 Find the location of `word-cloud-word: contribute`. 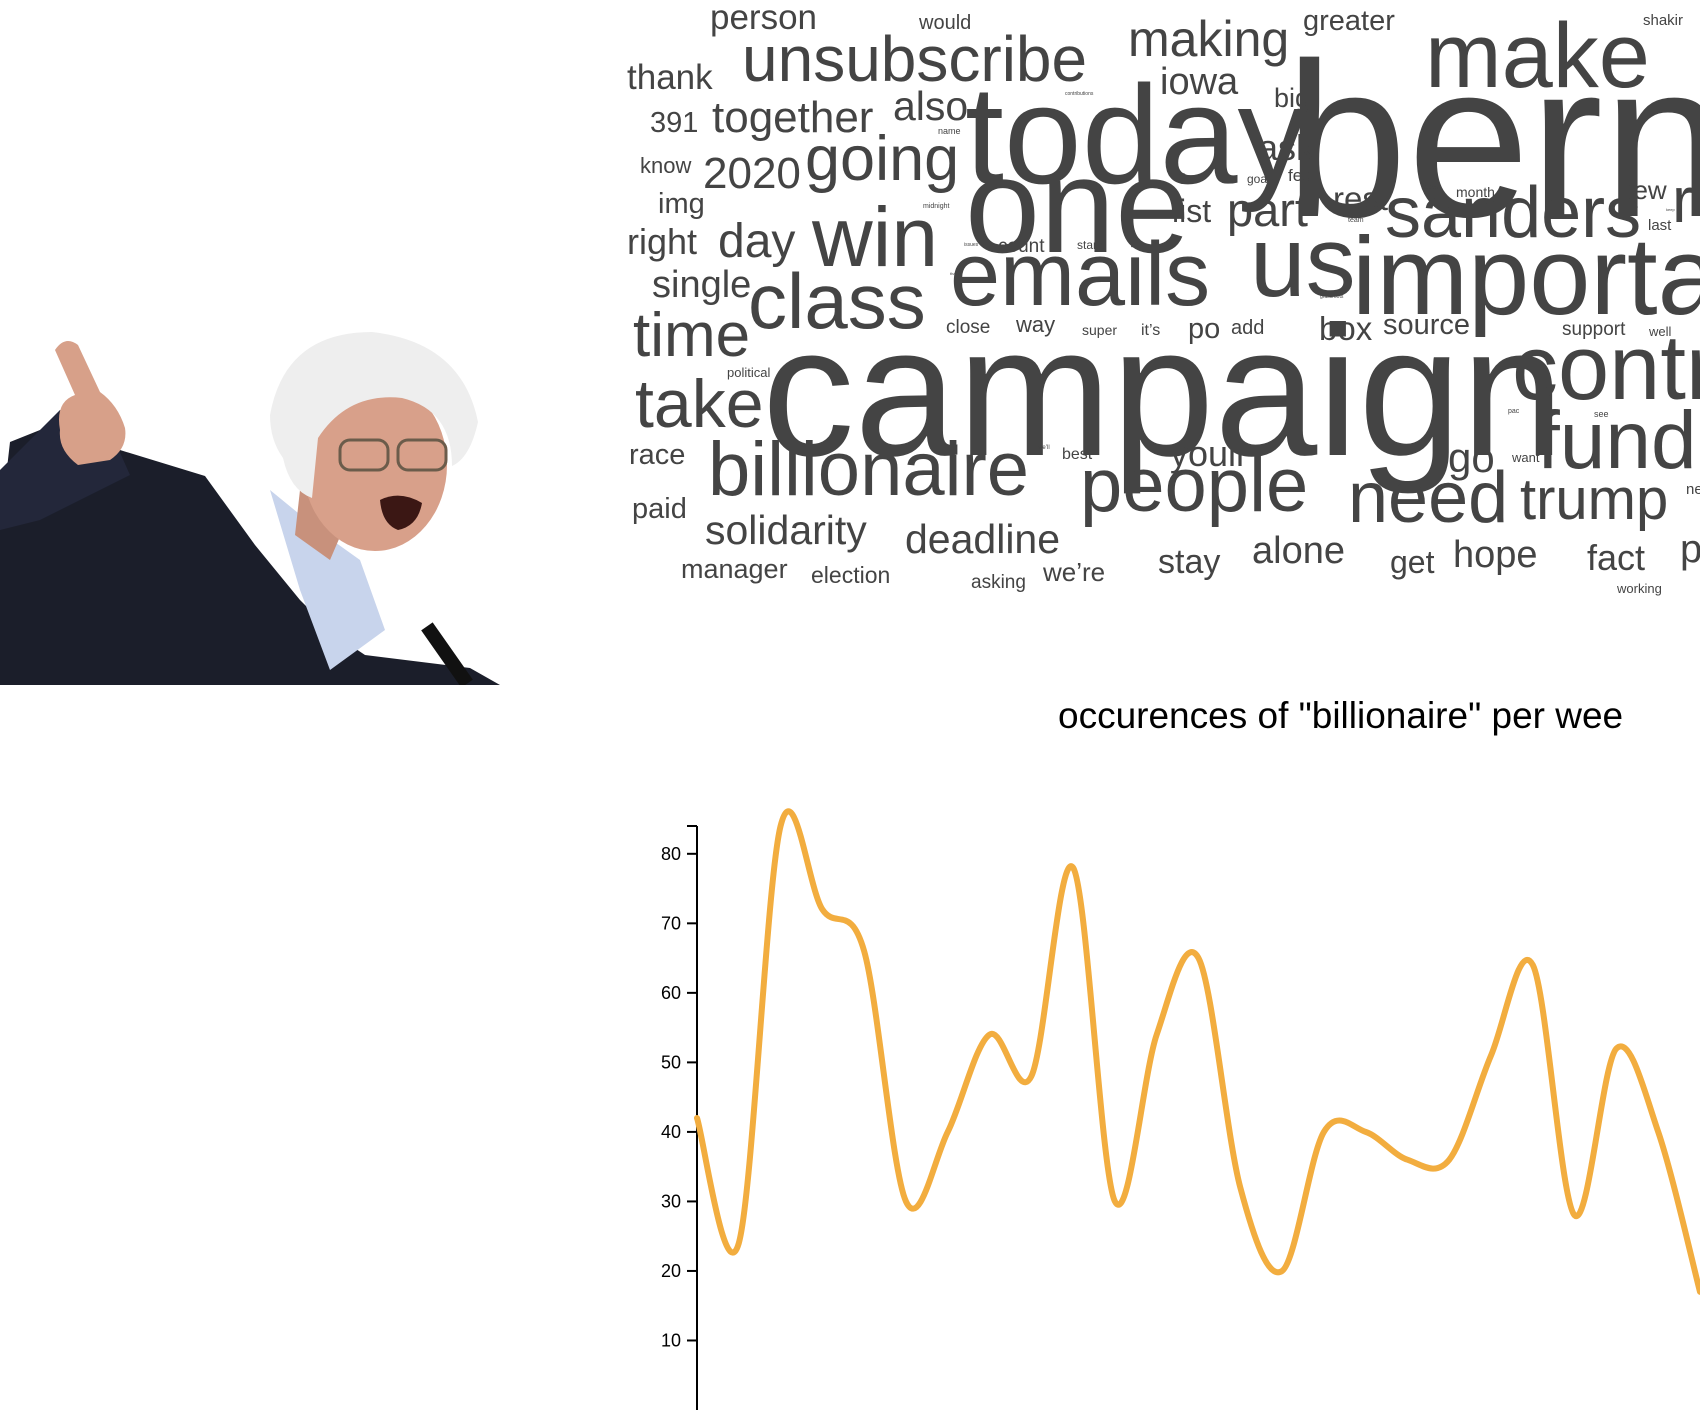

word-cloud-word: contribute is located at coordinates (1606, 368).